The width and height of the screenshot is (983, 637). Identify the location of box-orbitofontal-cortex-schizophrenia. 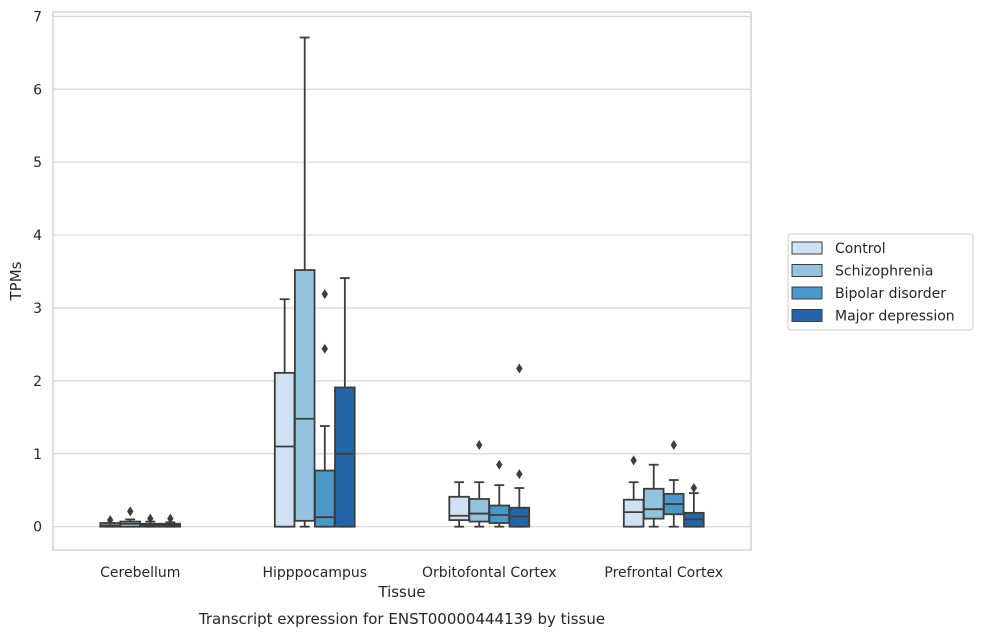
(479, 484).